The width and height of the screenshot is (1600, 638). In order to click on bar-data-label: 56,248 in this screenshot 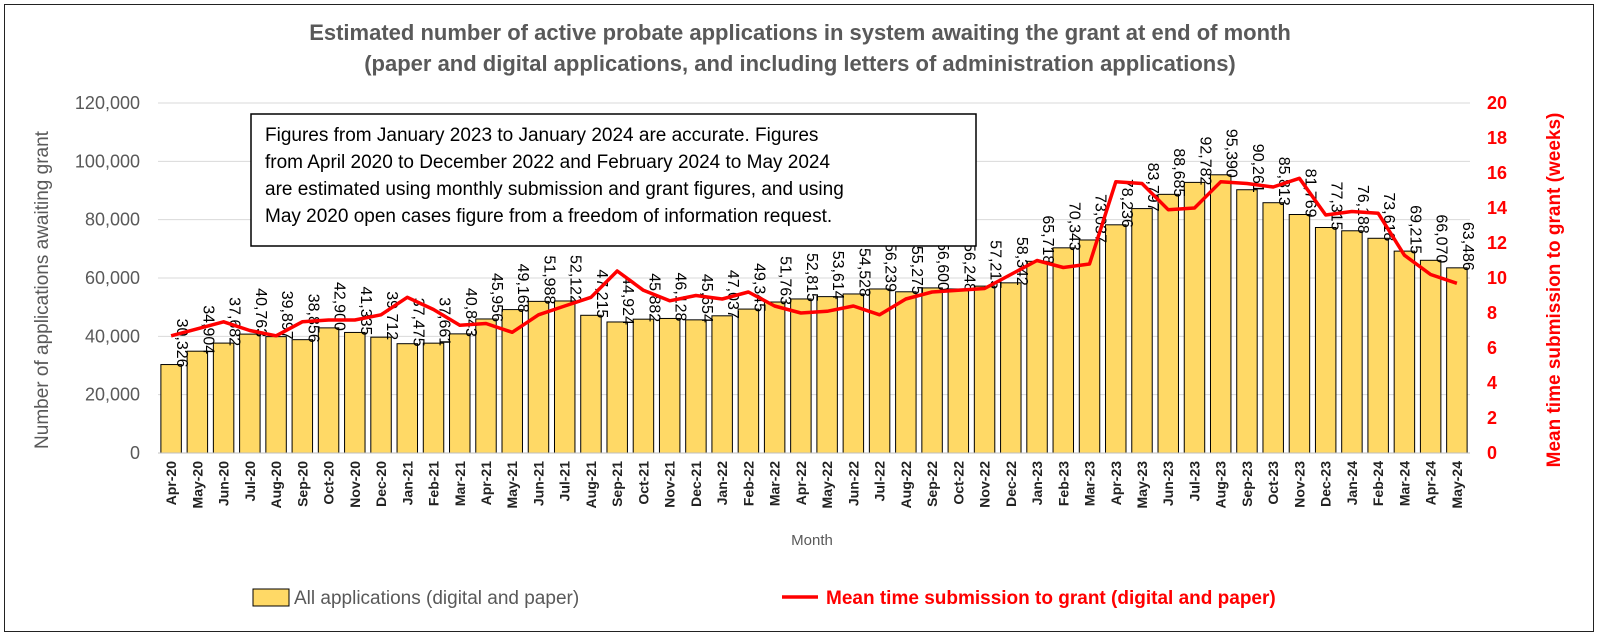, I will do `click(968, 267)`.